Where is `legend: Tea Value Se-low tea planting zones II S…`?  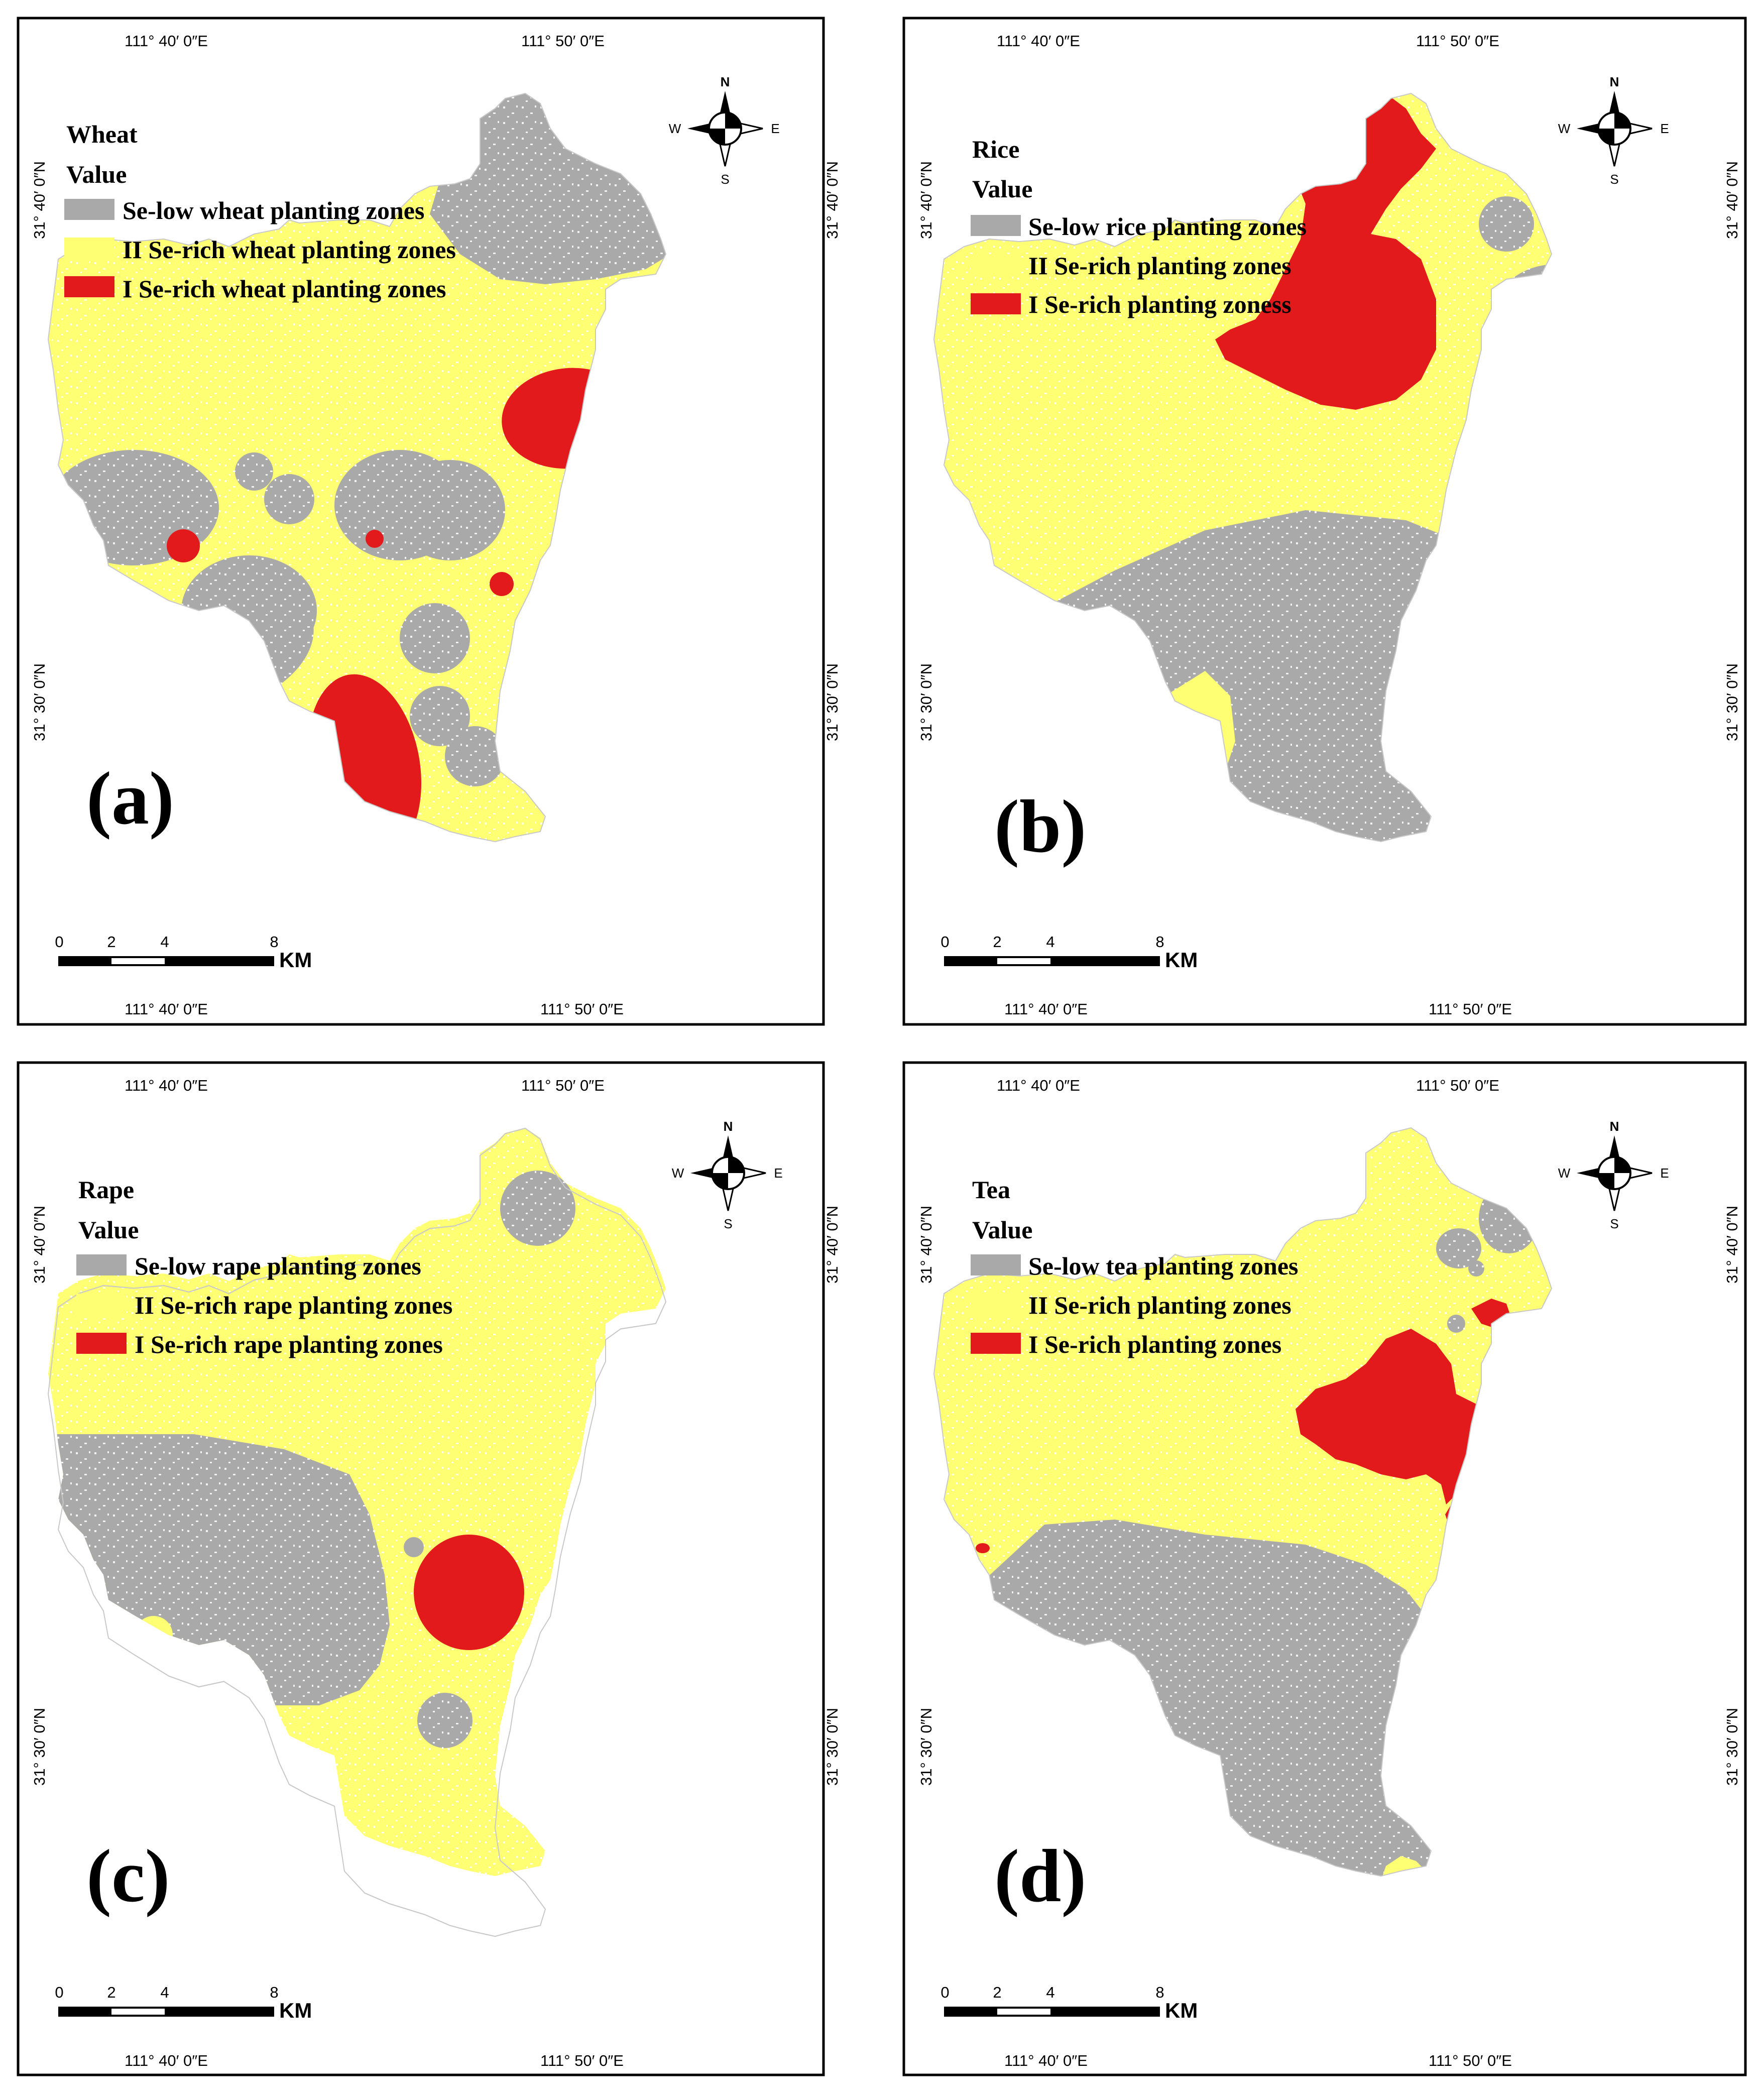 legend: Tea Value Se-low tea planting zones II S… is located at coordinates (1135, 1267).